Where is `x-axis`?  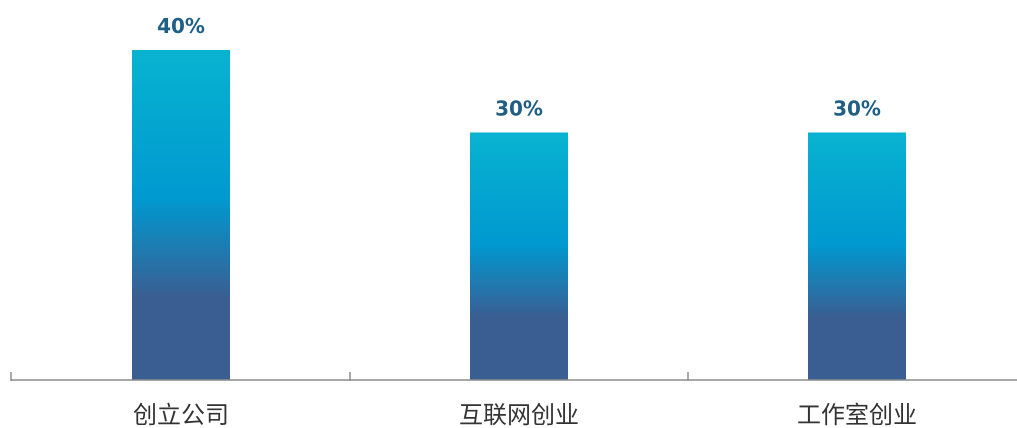
x-axis is located at coordinates (513, 376).